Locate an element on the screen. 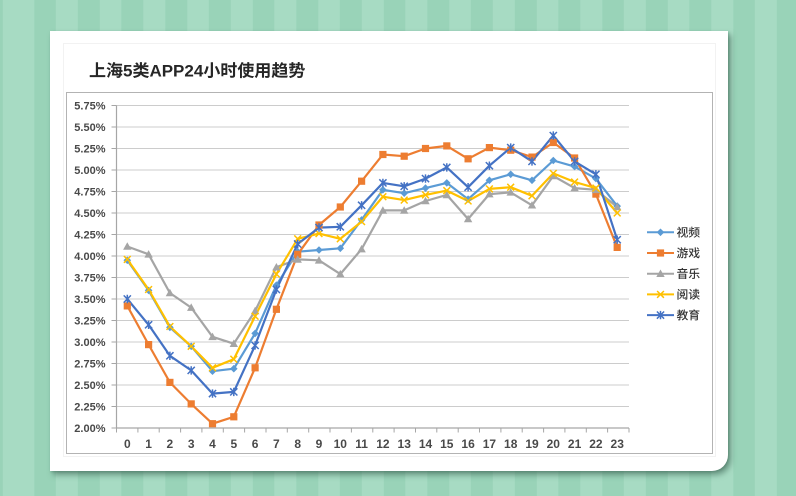 The height and width of the screenshot is (496, 796). svg-text: 4.25% is located at coordinates (89, 235).